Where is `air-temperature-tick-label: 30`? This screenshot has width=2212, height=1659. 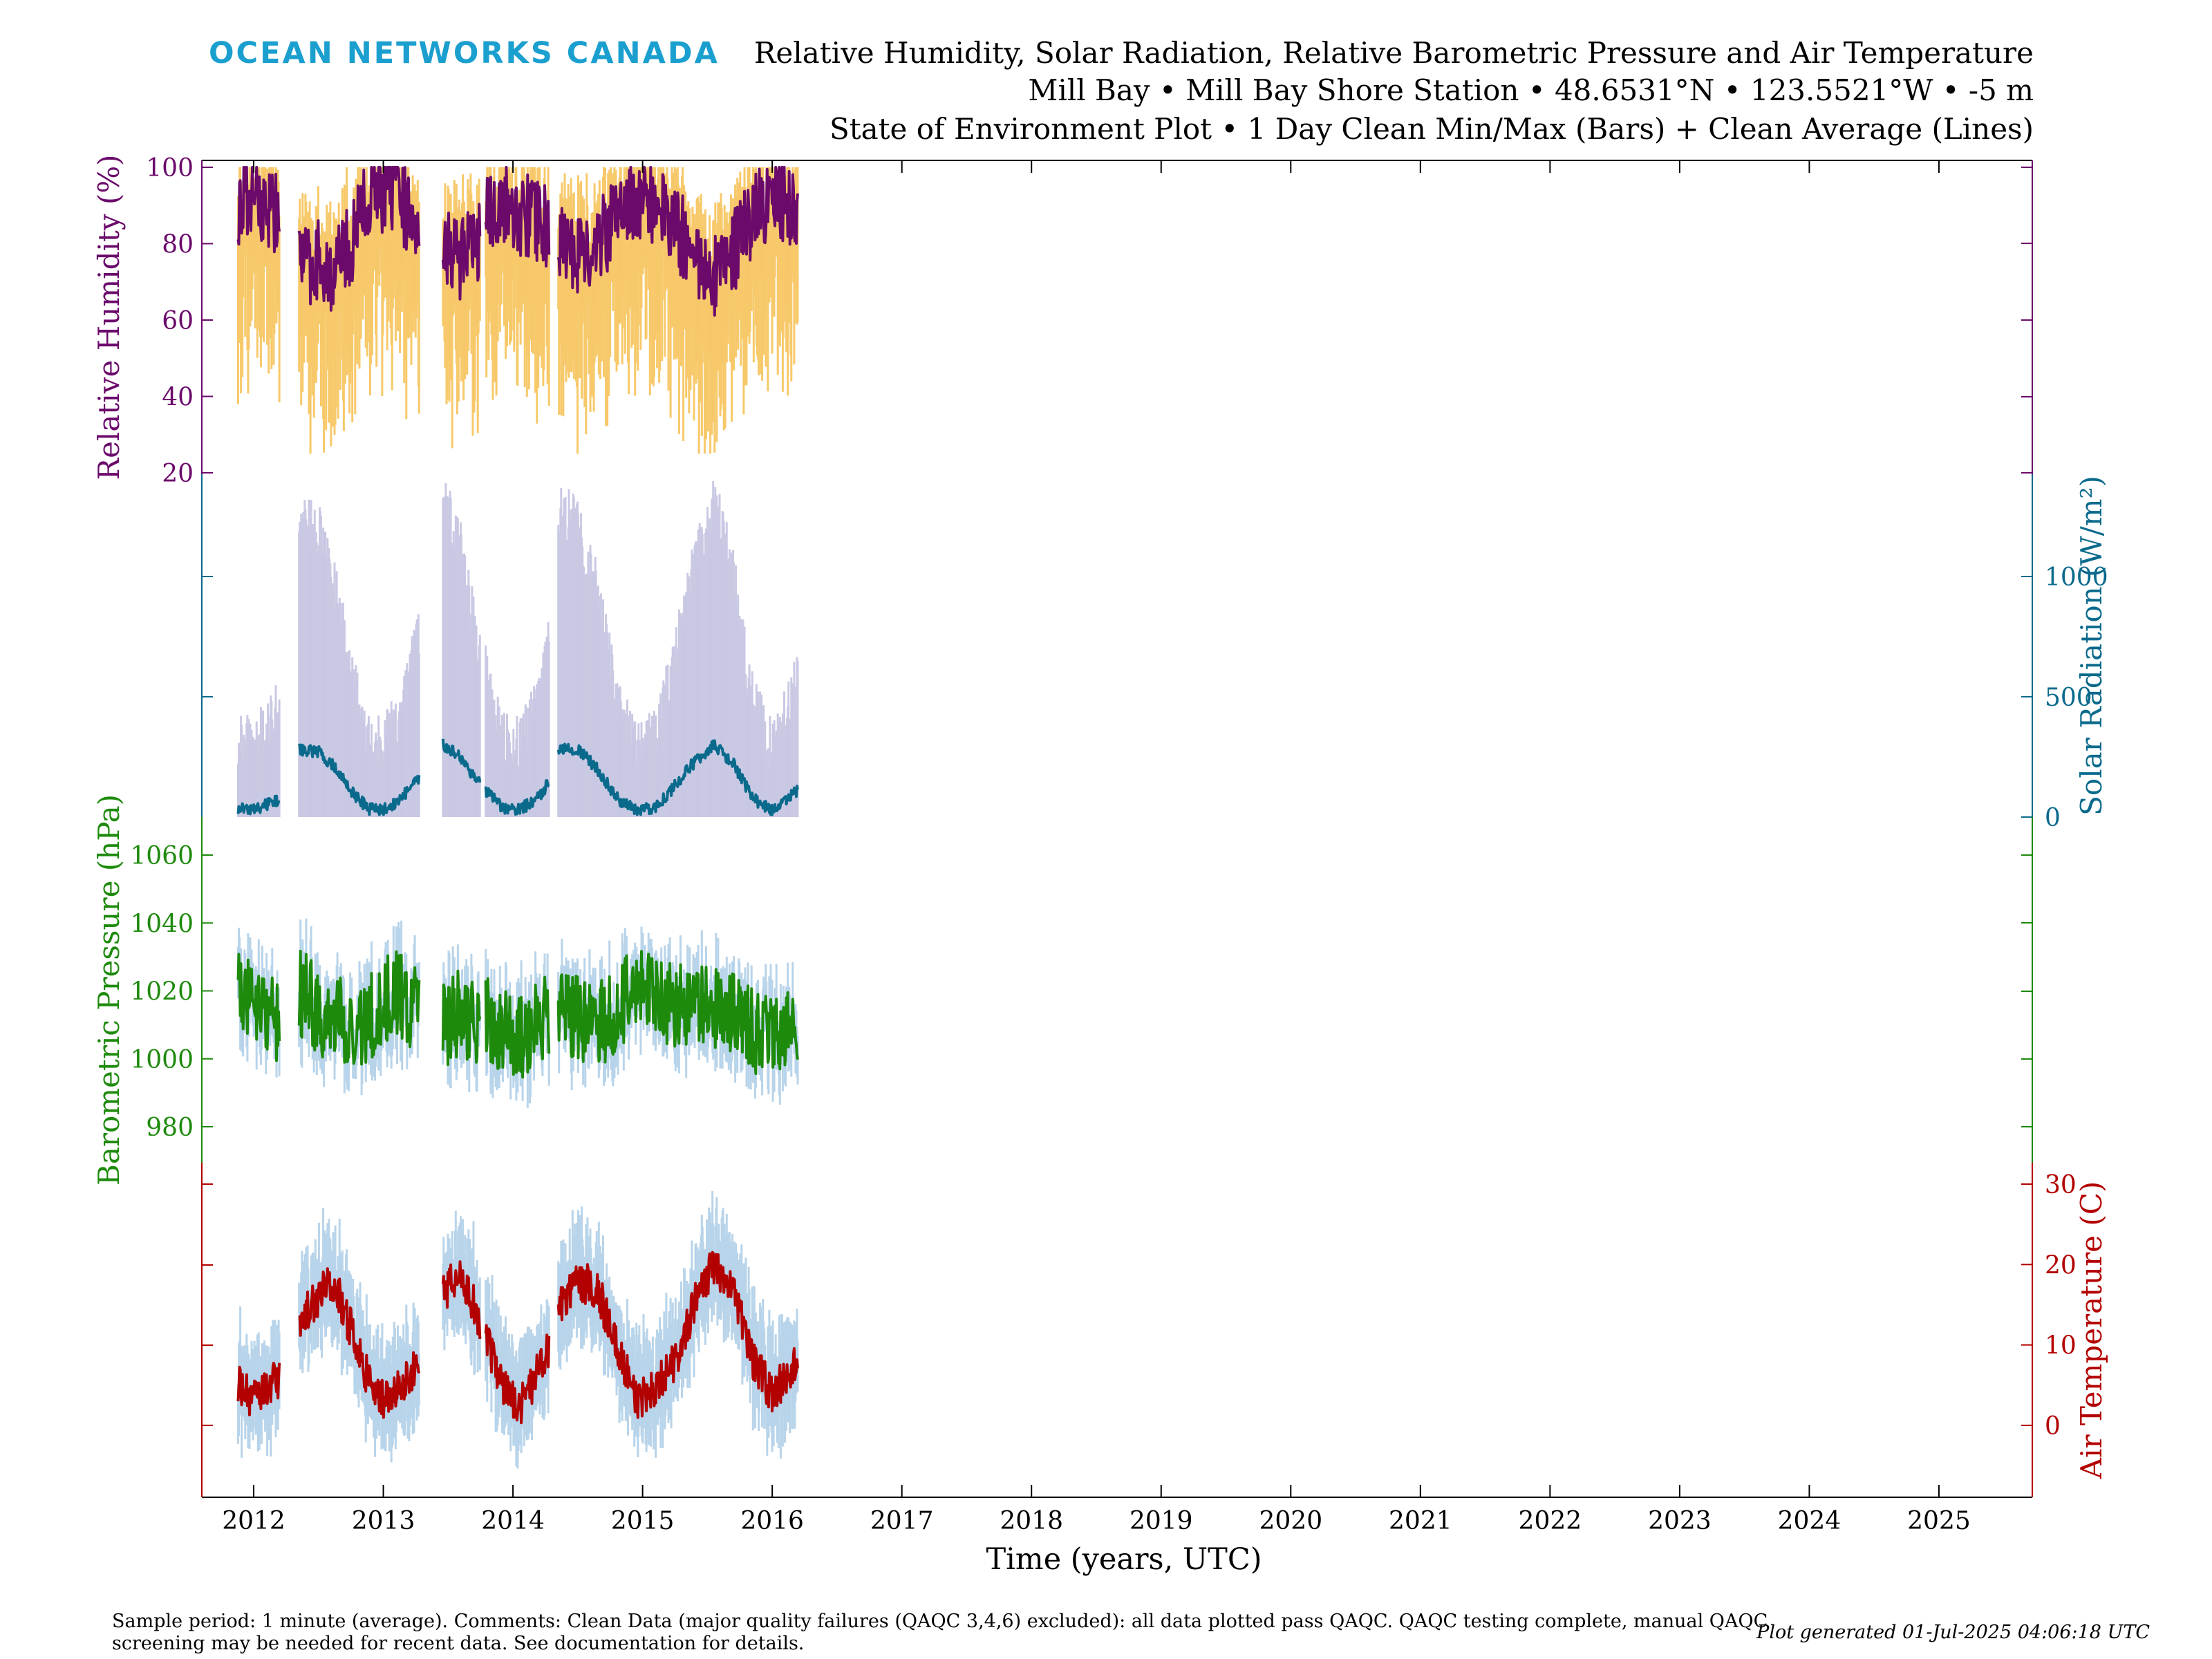 air-temperature-tick-label: 30 is located at coordinates (2061, 1185).